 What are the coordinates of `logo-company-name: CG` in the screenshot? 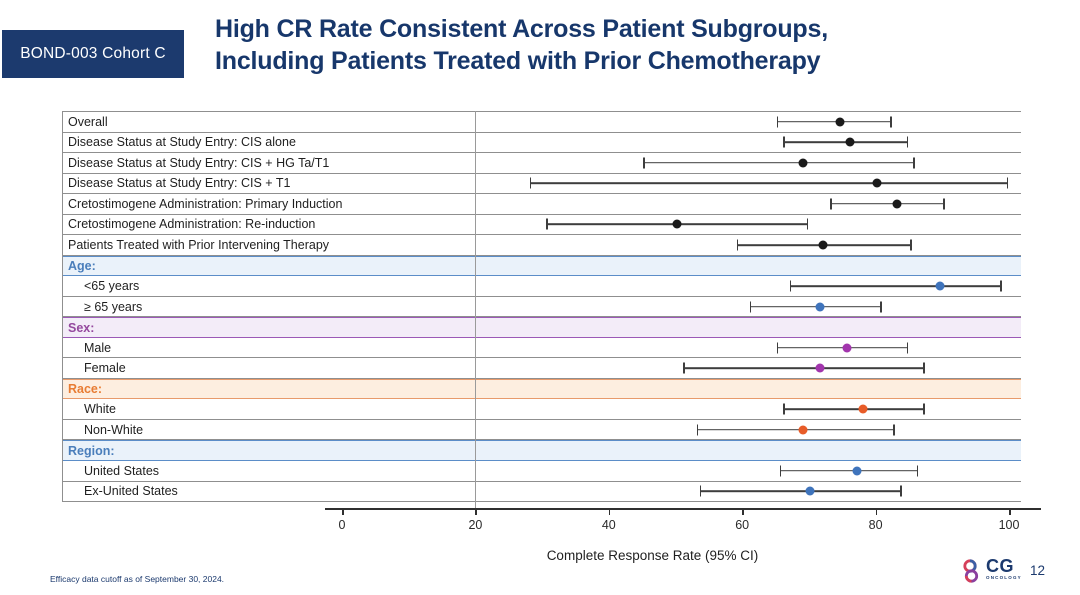 It's located at (1000, 566).